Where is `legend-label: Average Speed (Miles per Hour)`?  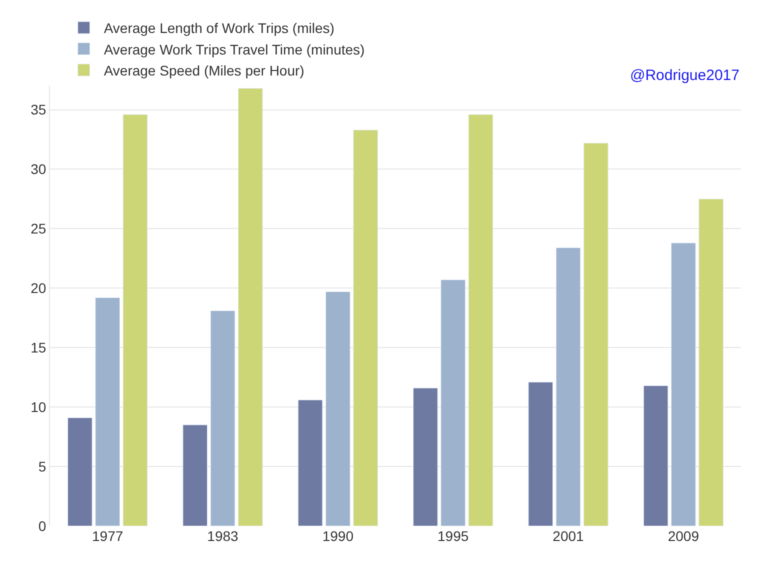 legend-label: Average Speed (Miles per Hour) is located at coordinates (204, 70).